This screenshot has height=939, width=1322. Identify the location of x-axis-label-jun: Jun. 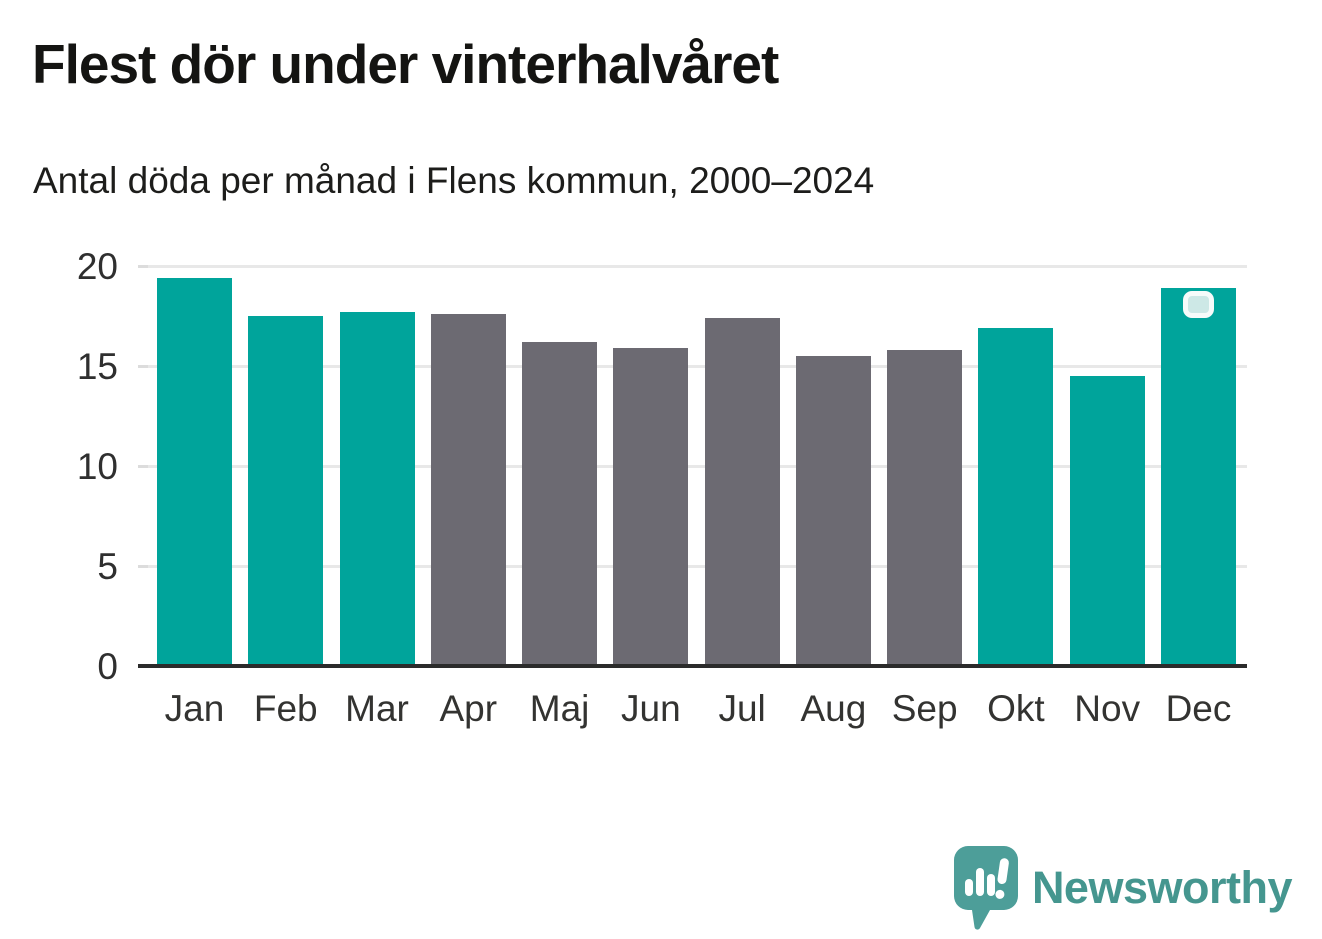
(651, 708).